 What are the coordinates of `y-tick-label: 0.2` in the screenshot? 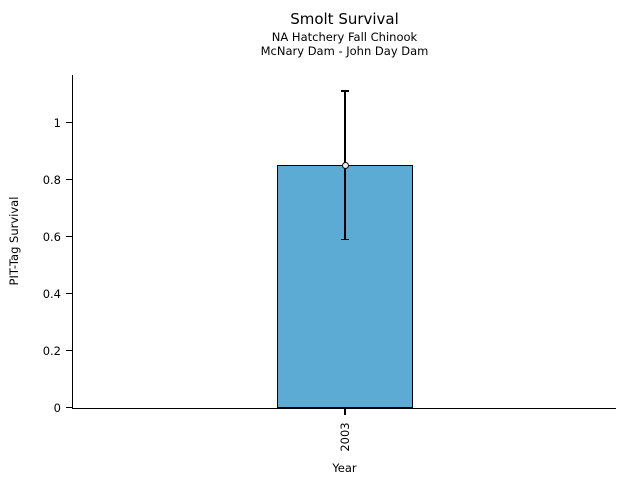 It's located at (51, 350).